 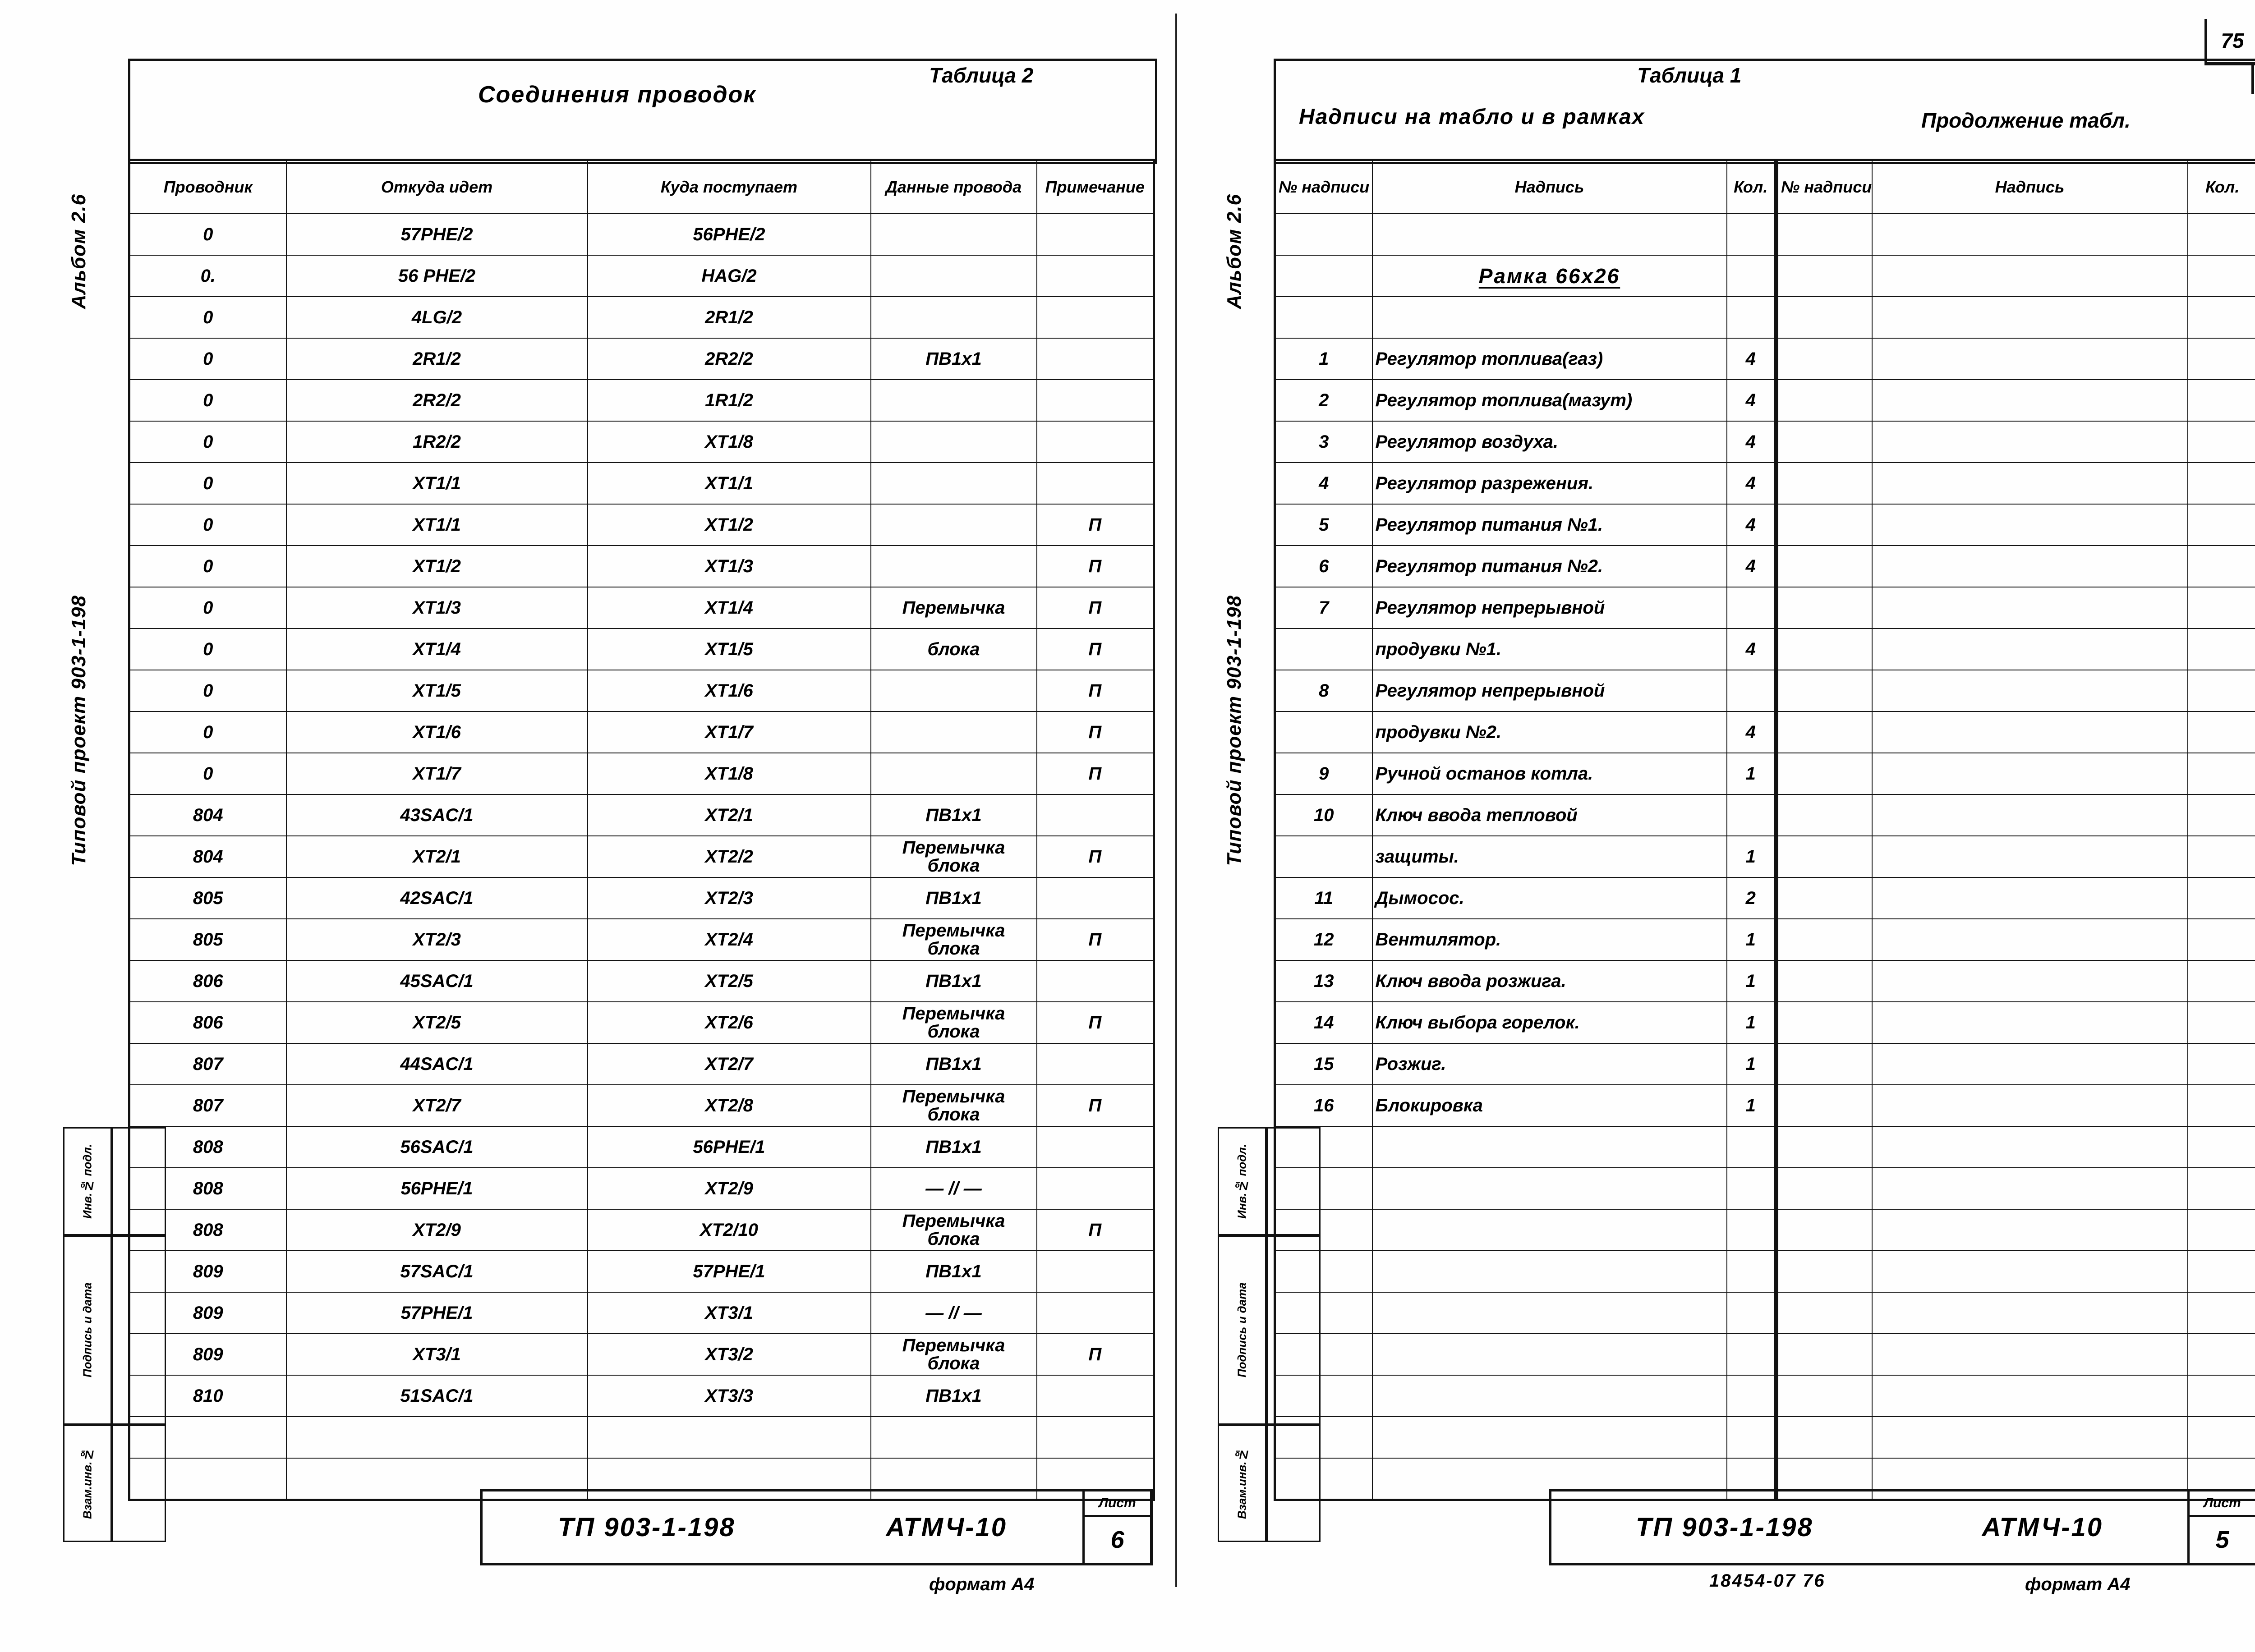 I want to click on left-album-label: Альбом 2.6, so click(x=79, y=252).